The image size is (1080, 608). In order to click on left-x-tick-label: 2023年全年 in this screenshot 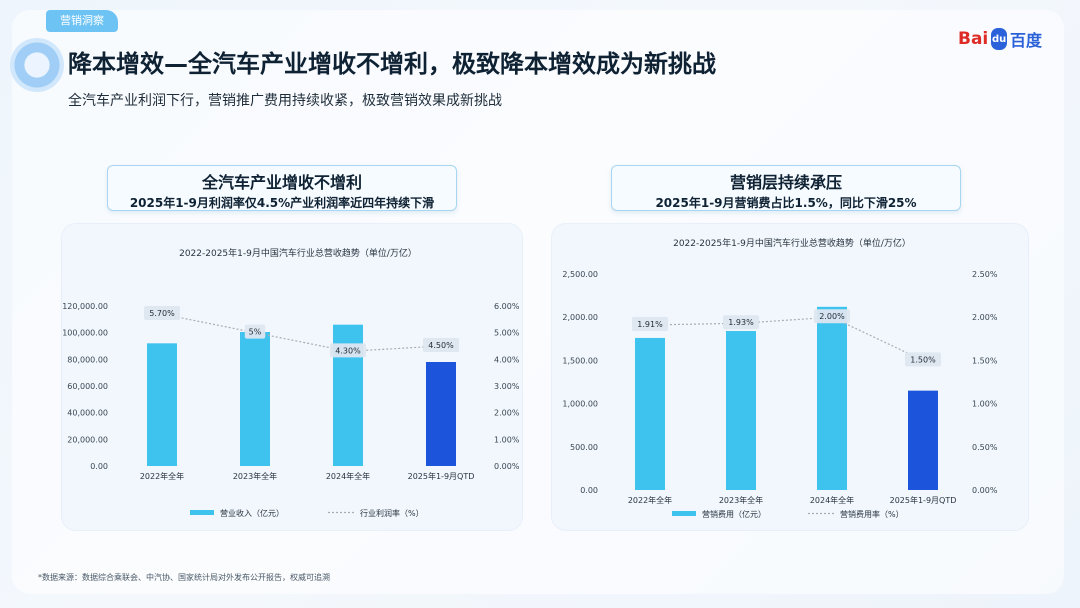, I will do `click(255, 476)`.